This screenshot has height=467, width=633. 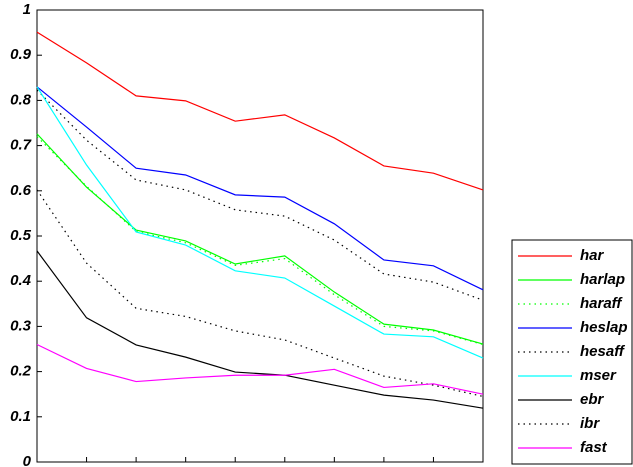 I want to click on y-tick-label: 1, so click(x=27, y=9).